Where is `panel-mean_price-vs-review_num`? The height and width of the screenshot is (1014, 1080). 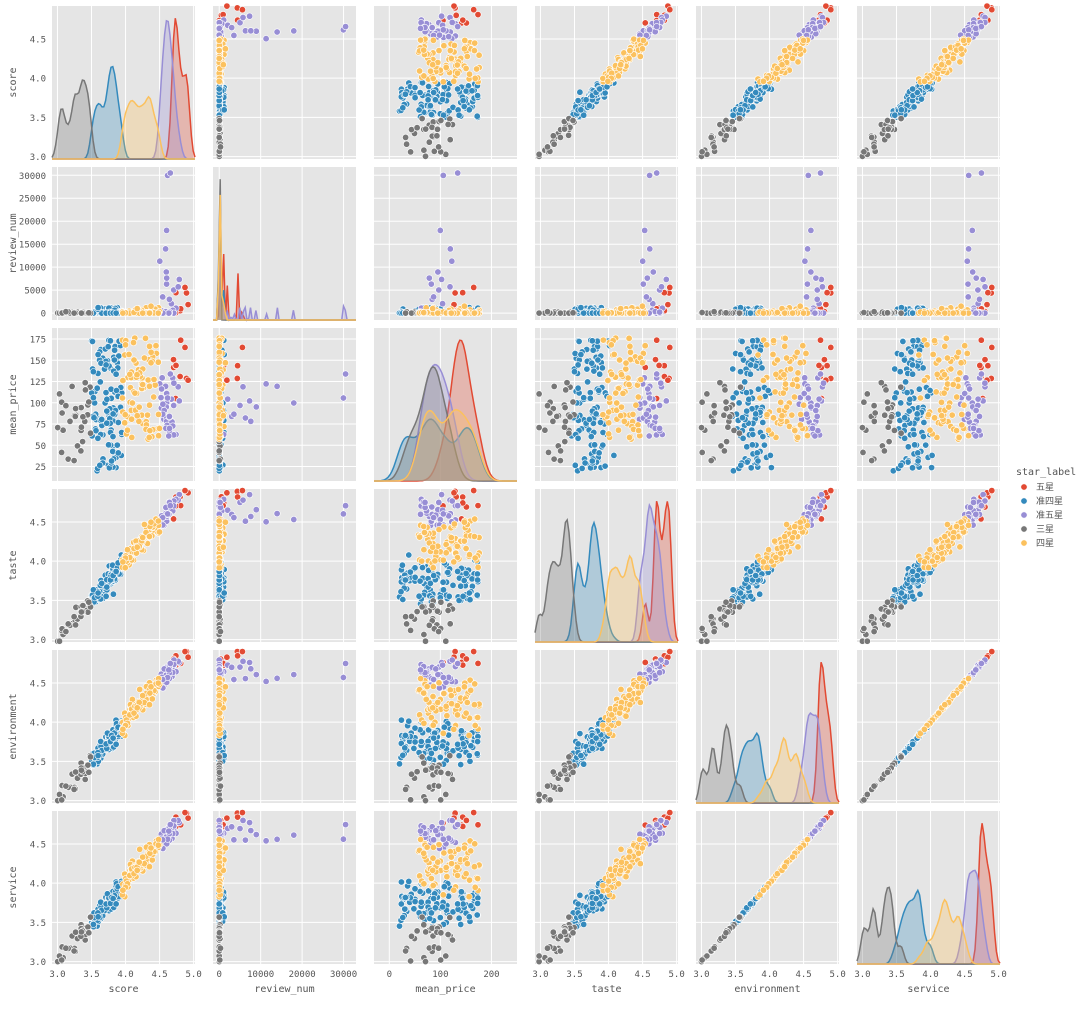 panel-mean_price-vs-review_num is located at coordinates (284, 404).